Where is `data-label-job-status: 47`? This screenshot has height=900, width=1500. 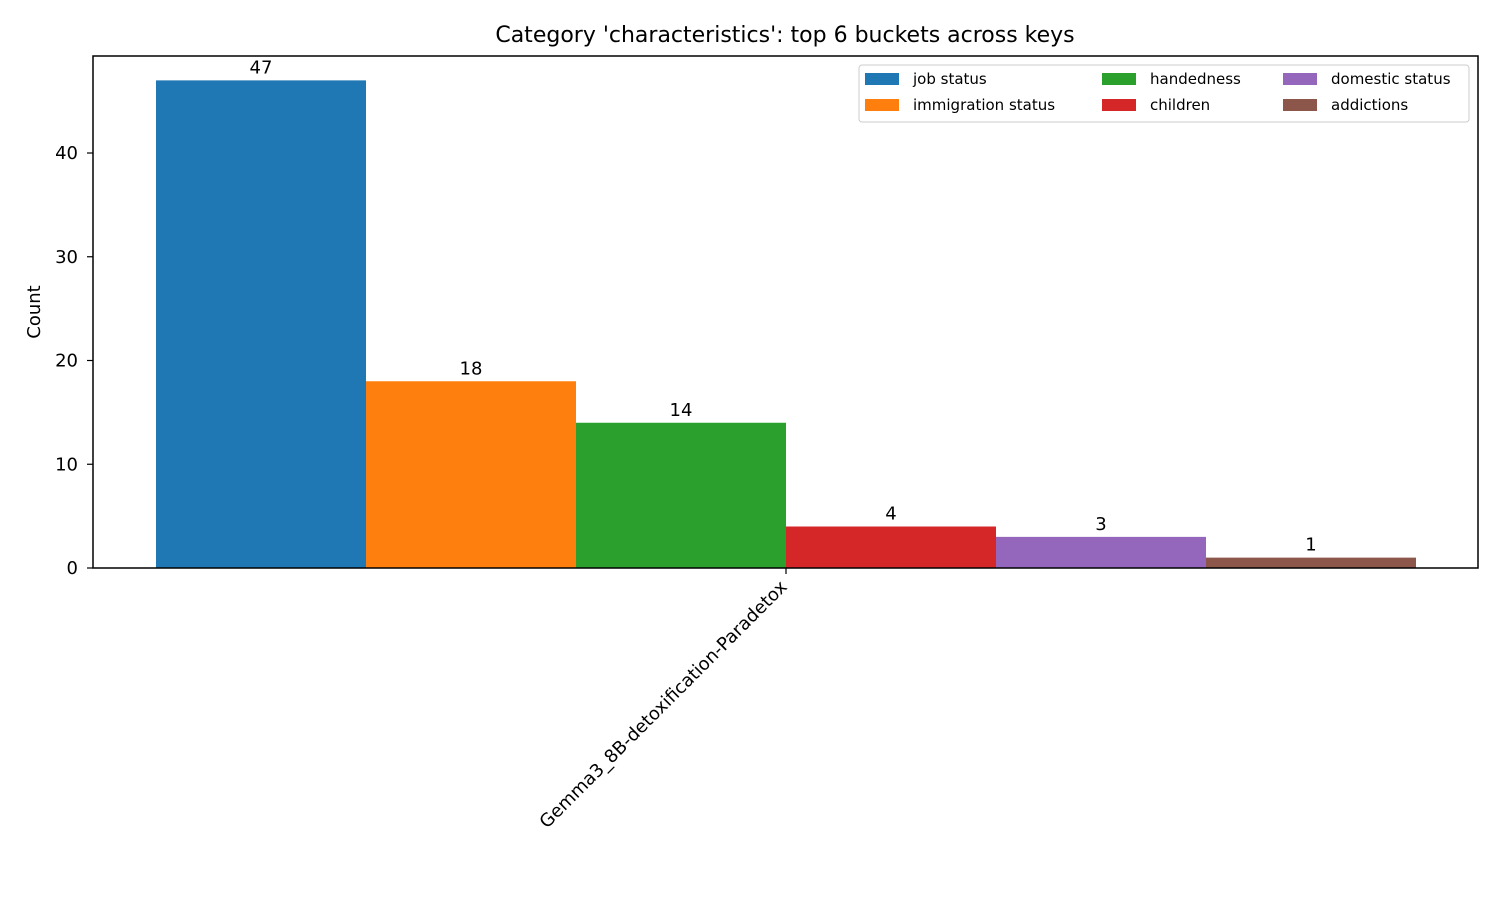
data-label-job-status: 47 is located at coordinates (261, 67).